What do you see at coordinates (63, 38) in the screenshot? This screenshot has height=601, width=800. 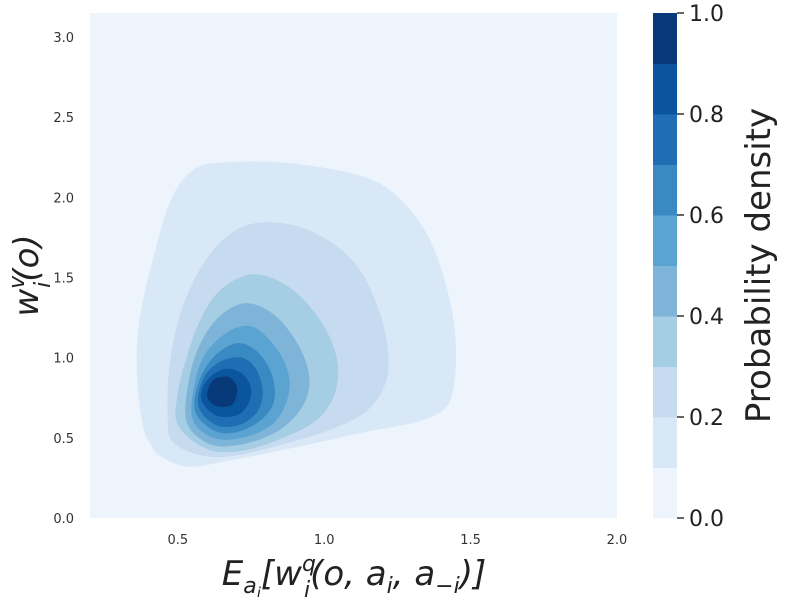 I see `y-tick-label: 3.0` at bounding box center [63, 38].